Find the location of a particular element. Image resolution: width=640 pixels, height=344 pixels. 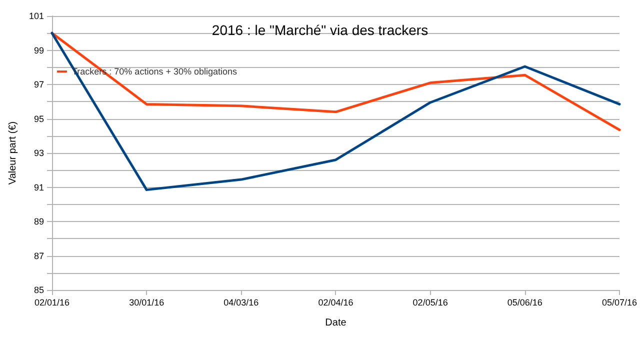

y-tick-label: 101 is located at coordinates (36, 16).